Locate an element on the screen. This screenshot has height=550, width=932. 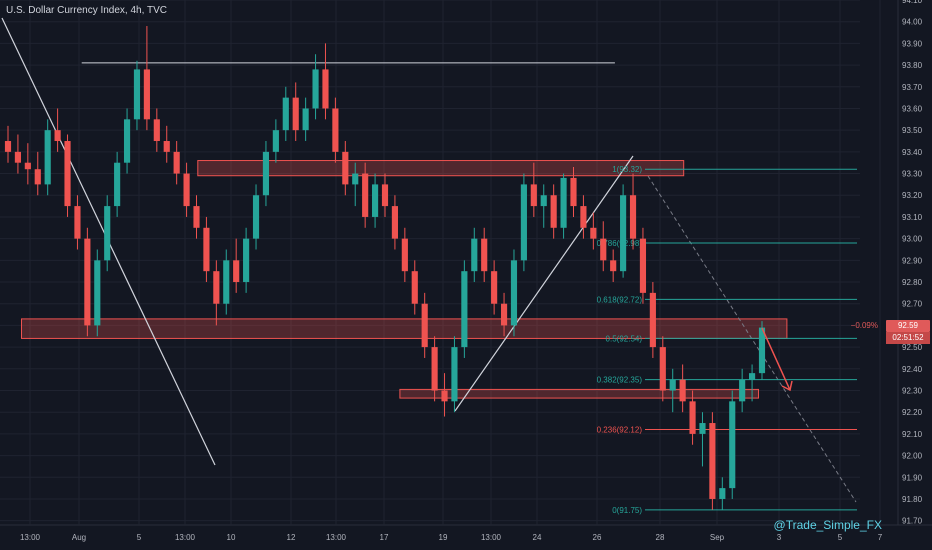
trendline-up is located at coordinates (544, 283).